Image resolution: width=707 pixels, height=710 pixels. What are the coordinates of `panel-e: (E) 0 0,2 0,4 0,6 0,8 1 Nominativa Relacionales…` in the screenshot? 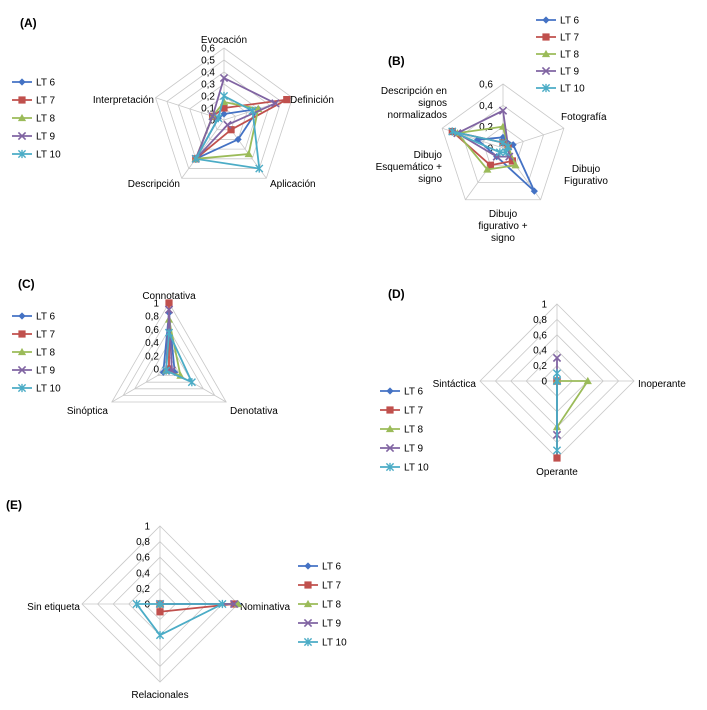 It's located at (176, 599).